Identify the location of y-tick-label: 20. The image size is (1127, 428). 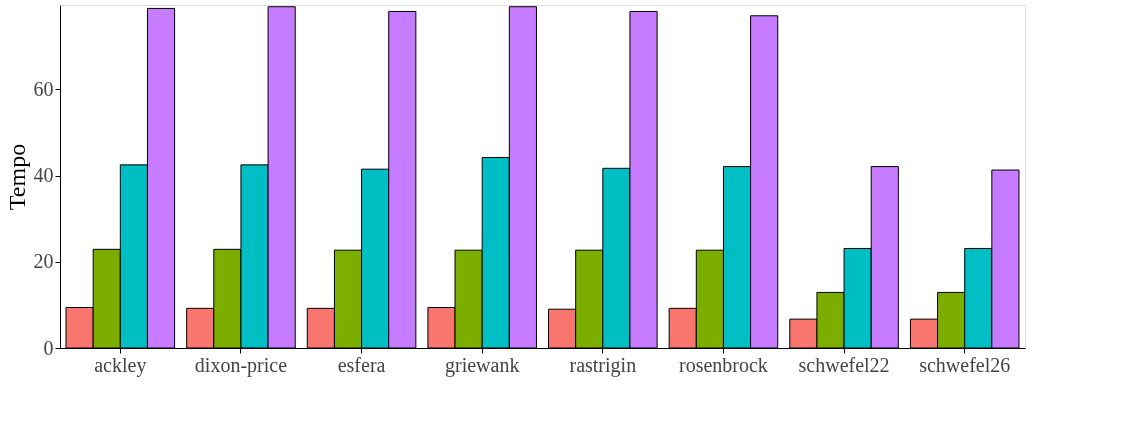
(43, 261).